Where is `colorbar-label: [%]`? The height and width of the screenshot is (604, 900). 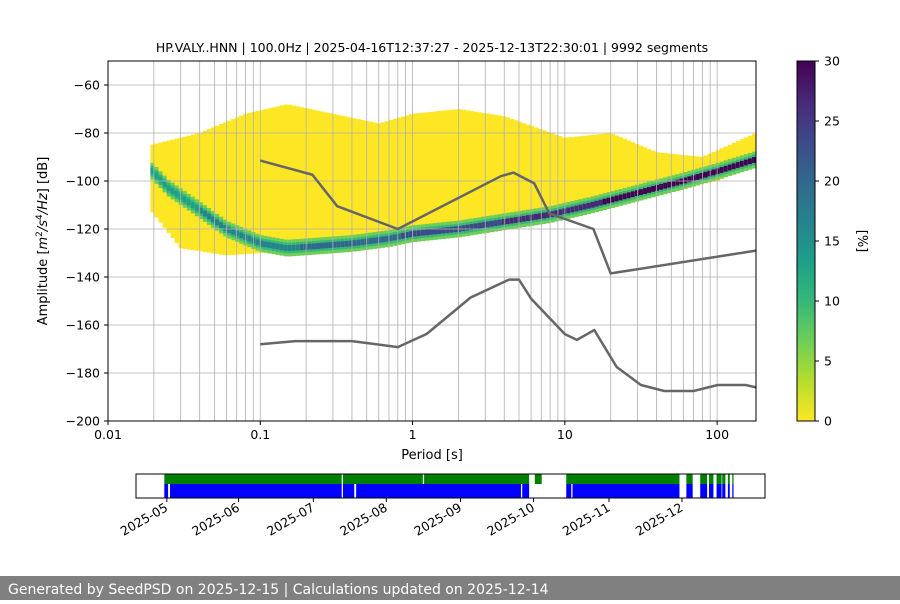
colorbar-label: [%] is located at coordinates (861, 241).